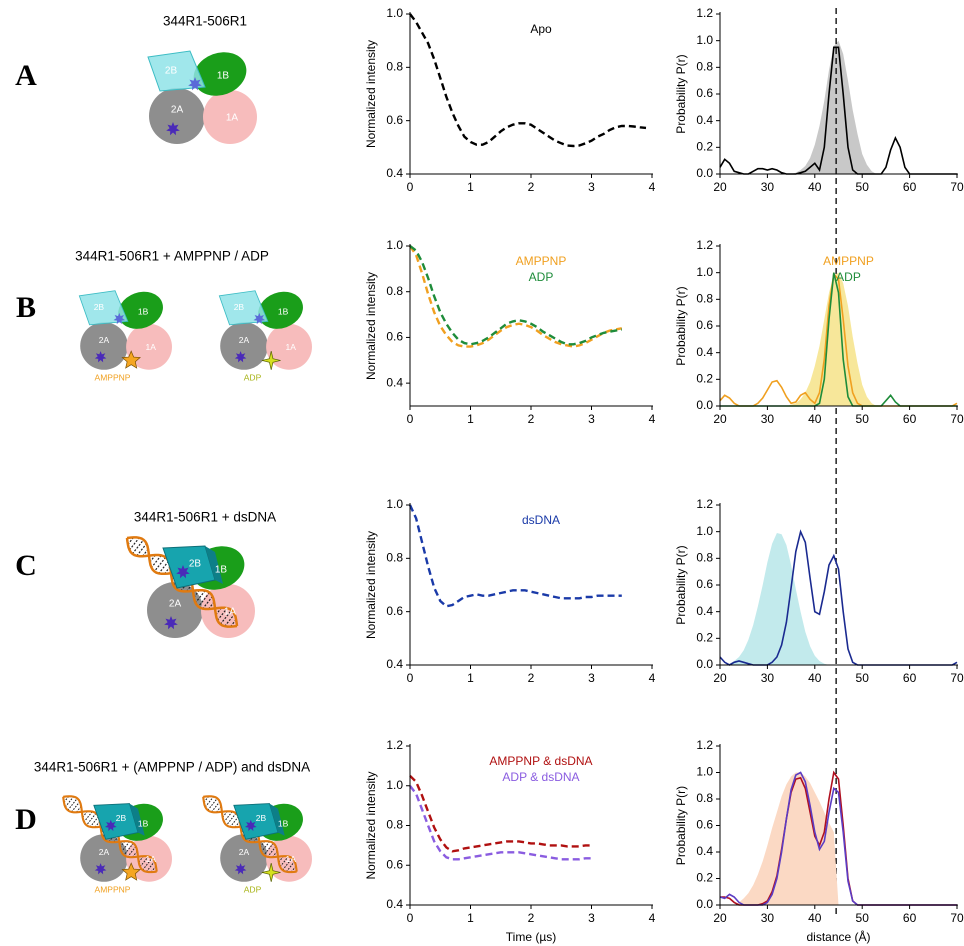 The image size is (964, 946). What do you see at coordinates (681, 325) in the screenshot?
I see `y-axis-label: Probability P(r)` at bounding box center [681, 325].